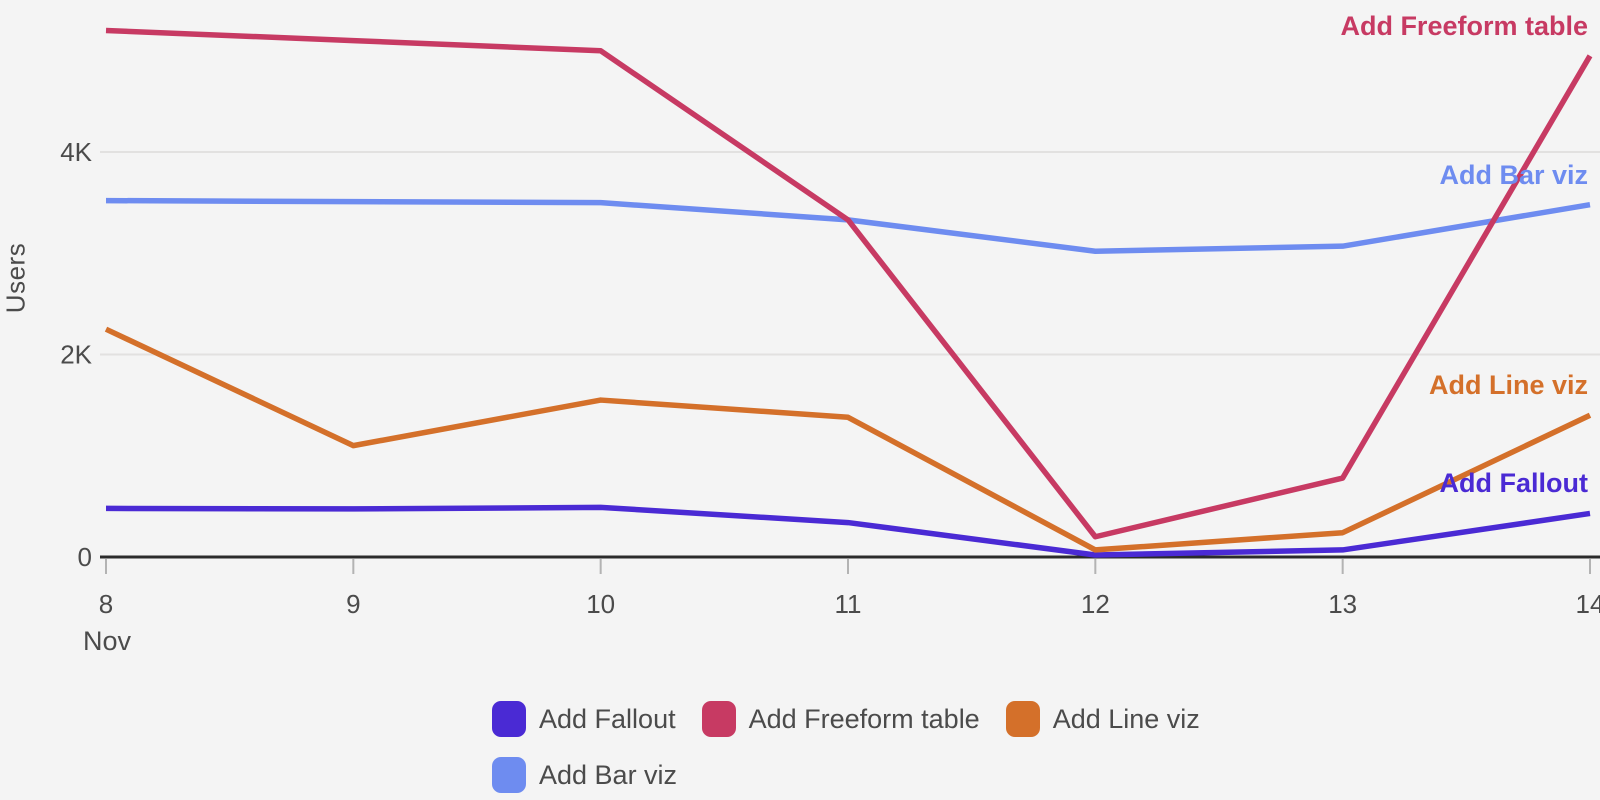 The image size is (1600, 800). Describe the element at coordinates (1022, 719) in the screenshot. I see `legend-swatch-add-line-viz` at that location.